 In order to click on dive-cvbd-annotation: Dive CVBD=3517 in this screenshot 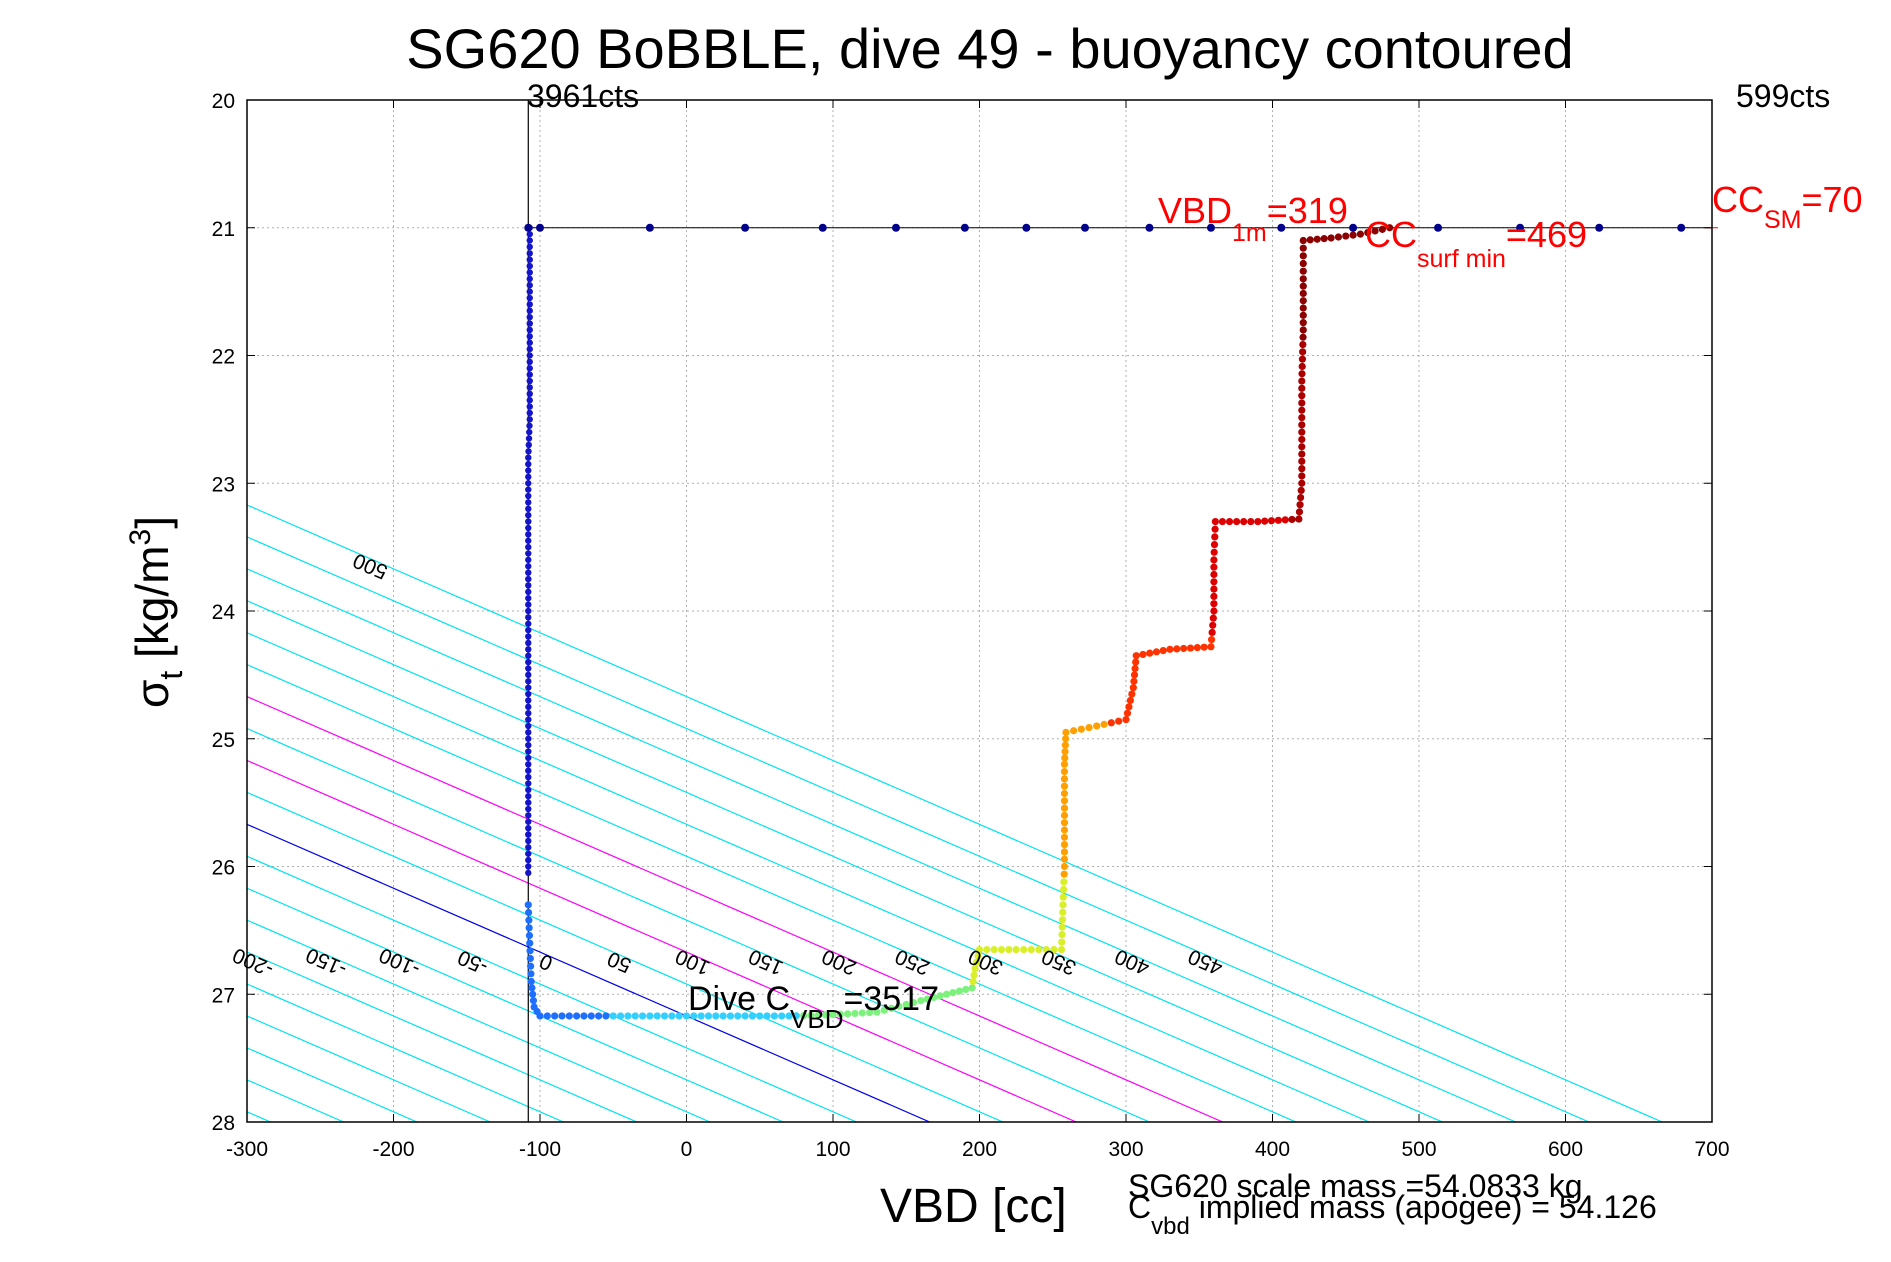, I will do `click(813, 1007)`.